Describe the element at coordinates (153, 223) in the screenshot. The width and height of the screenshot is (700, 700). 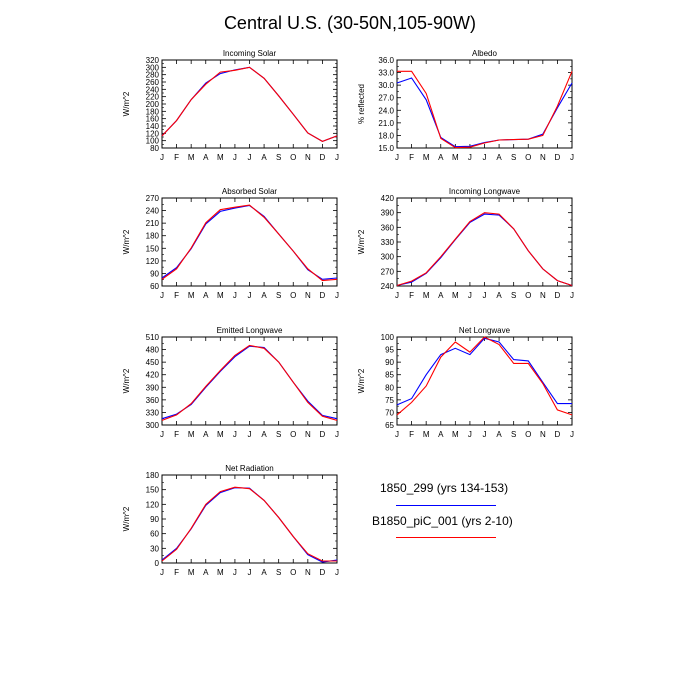
I see `y-tick-label: 210` at that location.